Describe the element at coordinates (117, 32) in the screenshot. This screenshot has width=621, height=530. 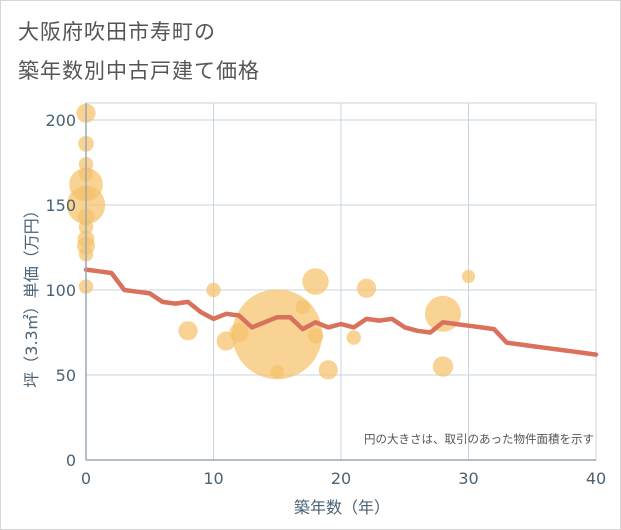
I see `chart-title-line1: 大阪府吹田市寿町の` at that location.